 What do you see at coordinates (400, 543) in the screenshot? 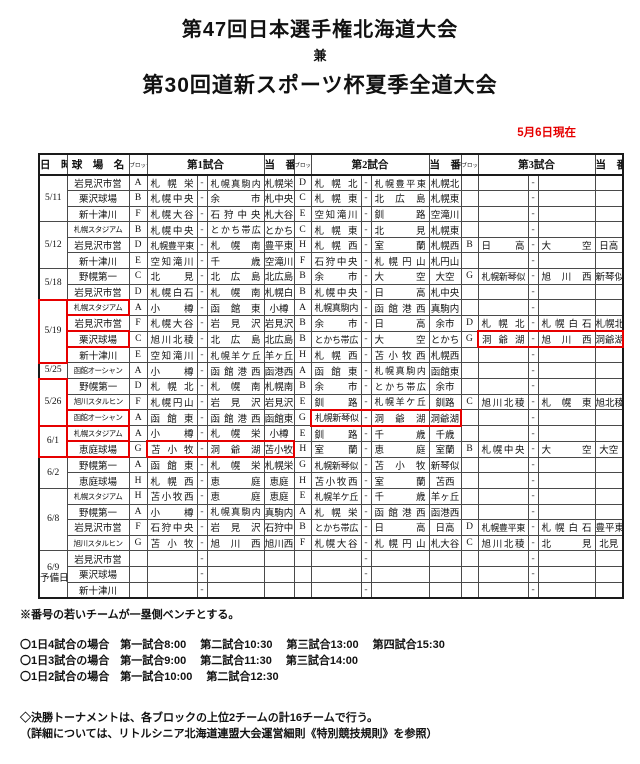
I see `team2-cell: 札幌円山` at bounding box center [400, 543].